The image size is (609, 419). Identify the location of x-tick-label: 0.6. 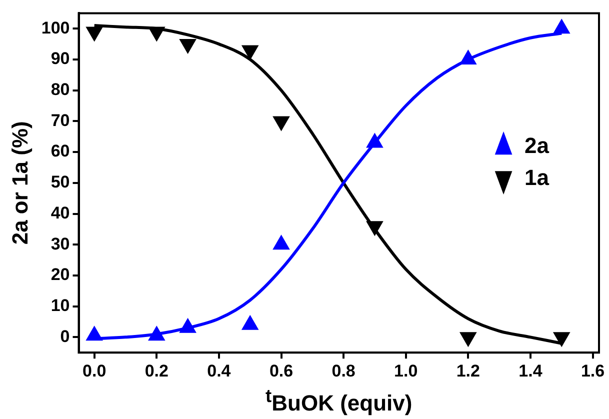
(281, 370).